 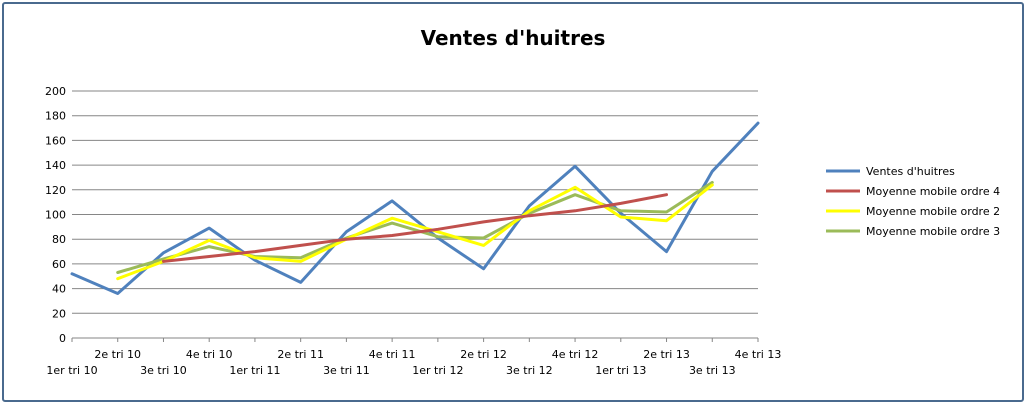 I want to click on y-tick-label: 40, so click(x=59, y=289).